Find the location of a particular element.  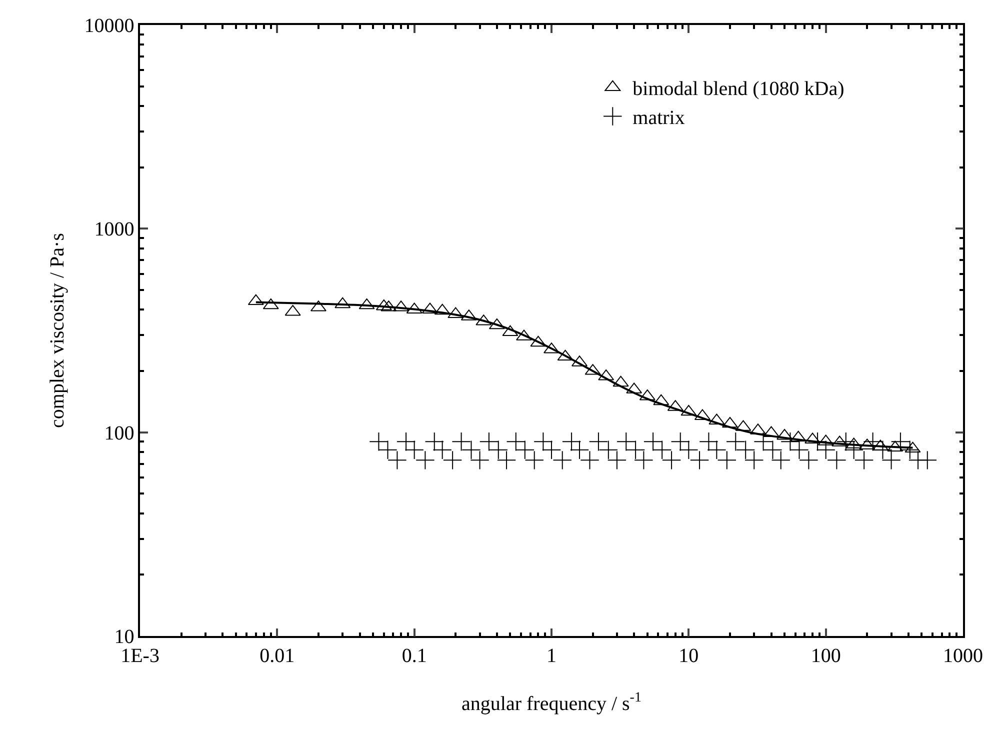

x-tick-label: 0.1 is located at coordinates (414, 655).